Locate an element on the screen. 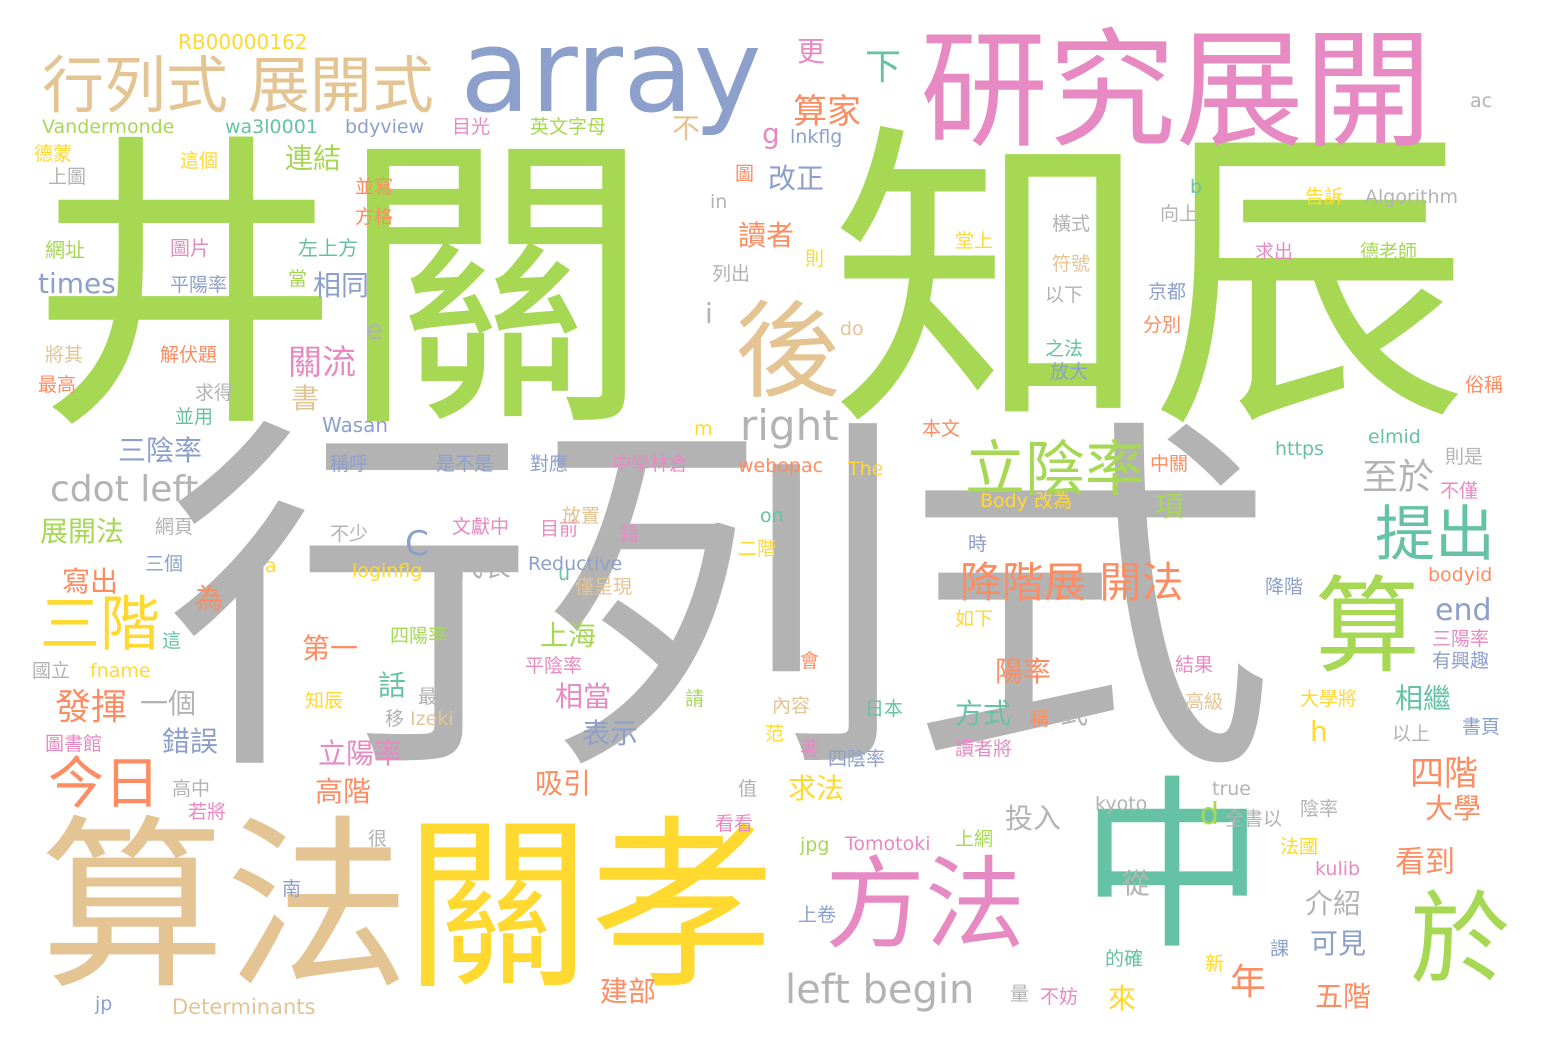 Image resolution: width=1548 pixels, height=1052 pixels. word-cloud-word: 時 is located at coordinates (978, 544).